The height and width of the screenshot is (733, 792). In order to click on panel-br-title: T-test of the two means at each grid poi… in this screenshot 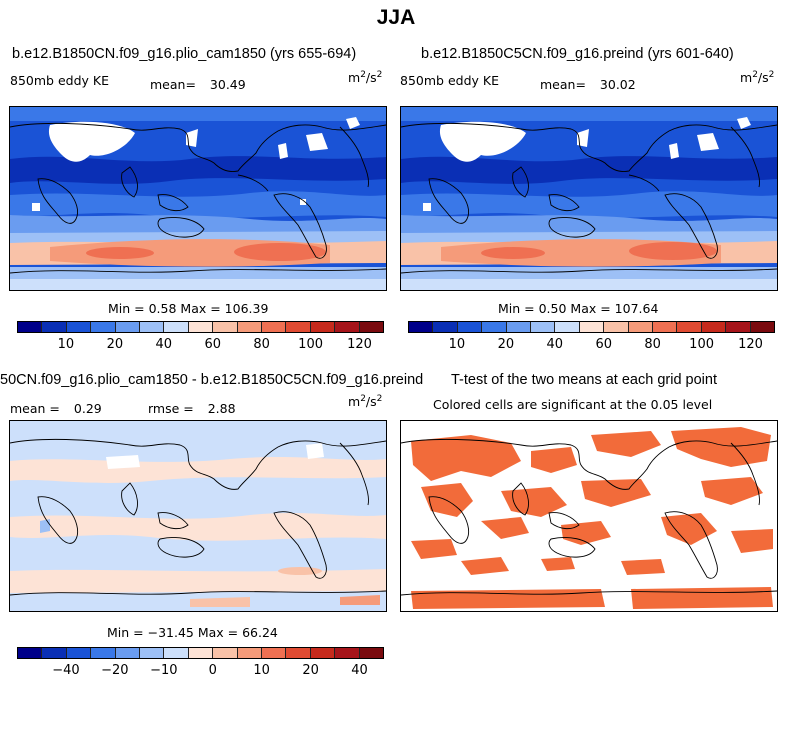, I will do `click(584, 380)`.